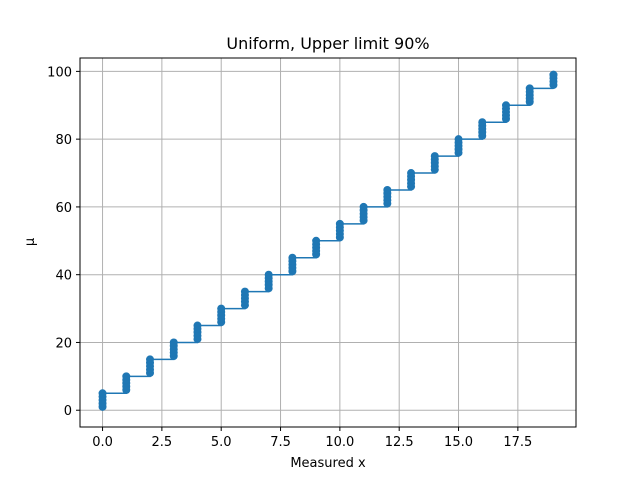  I want to click on x-tick-label: 17.5, so click(517, 442).